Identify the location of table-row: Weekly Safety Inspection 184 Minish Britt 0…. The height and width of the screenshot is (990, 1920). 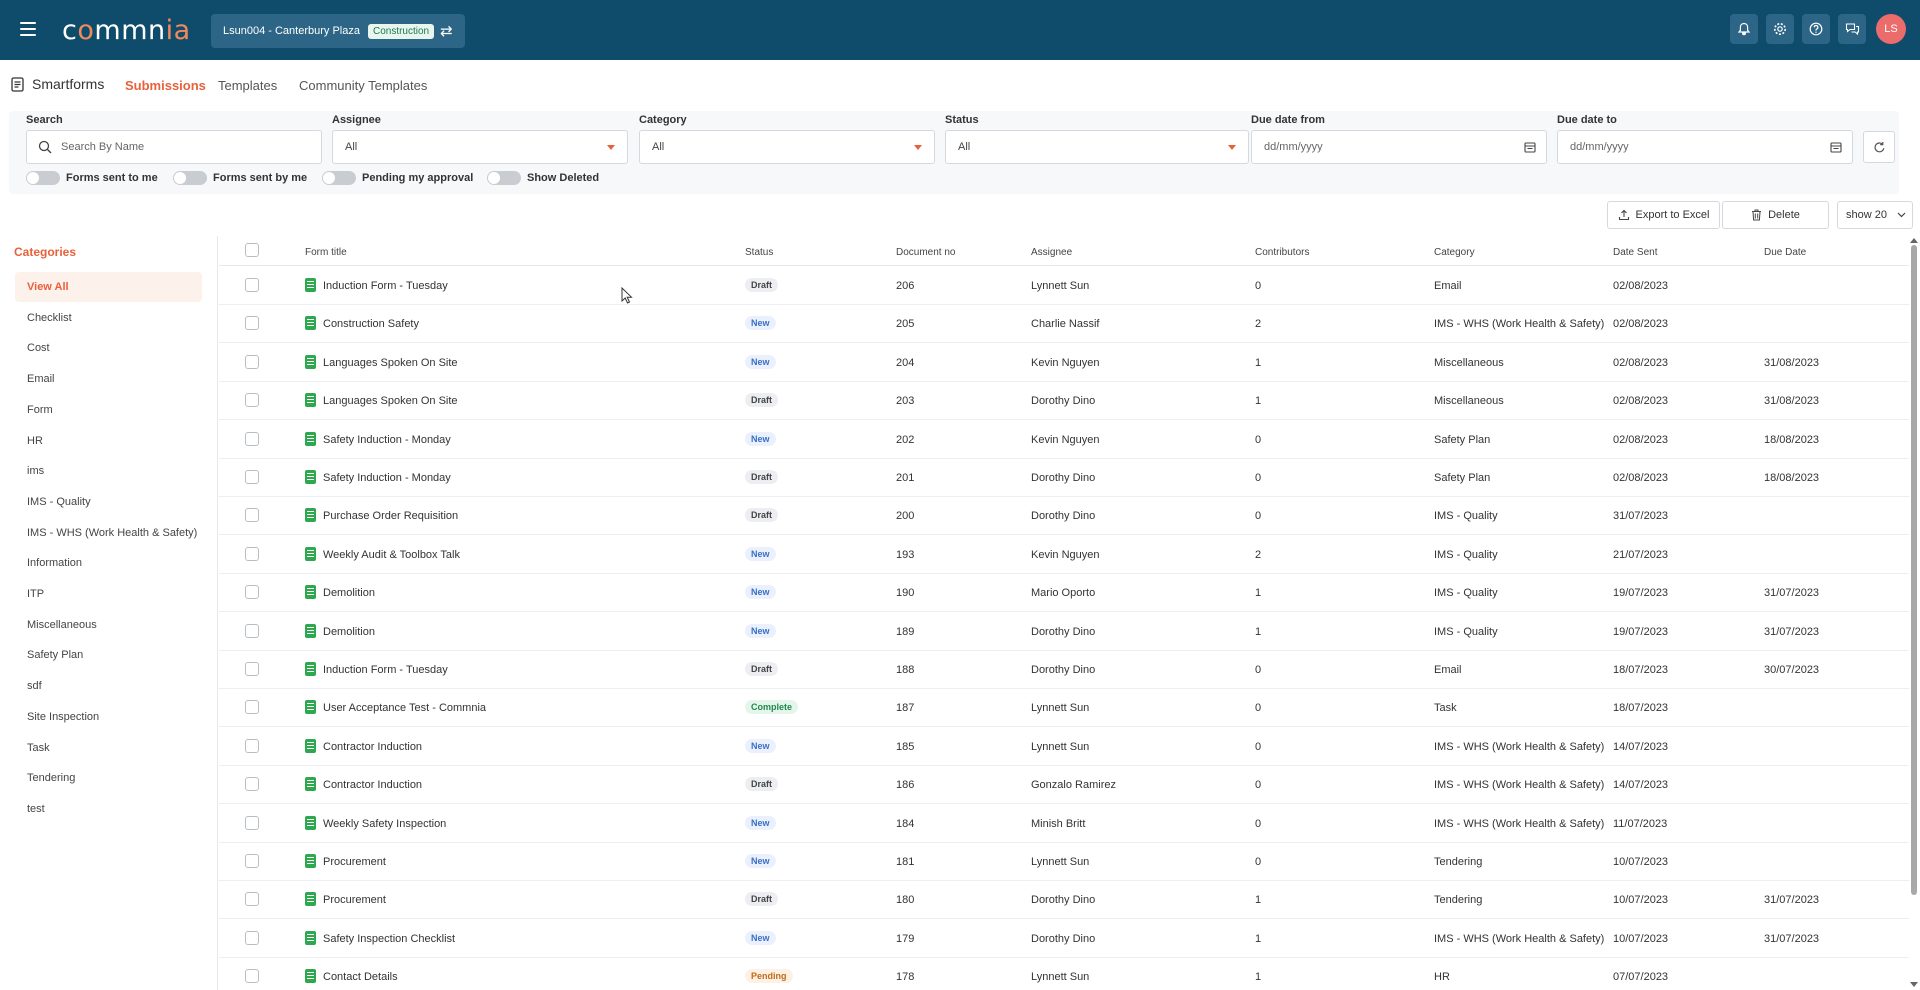
(1064, 824).